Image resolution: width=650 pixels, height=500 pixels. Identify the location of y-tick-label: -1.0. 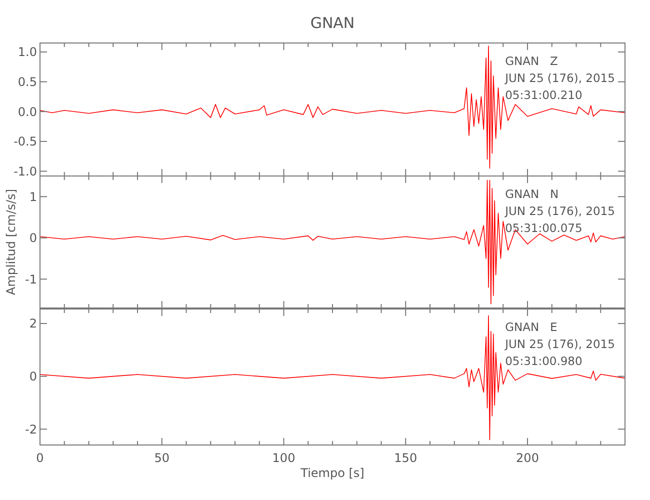
(25, 171).